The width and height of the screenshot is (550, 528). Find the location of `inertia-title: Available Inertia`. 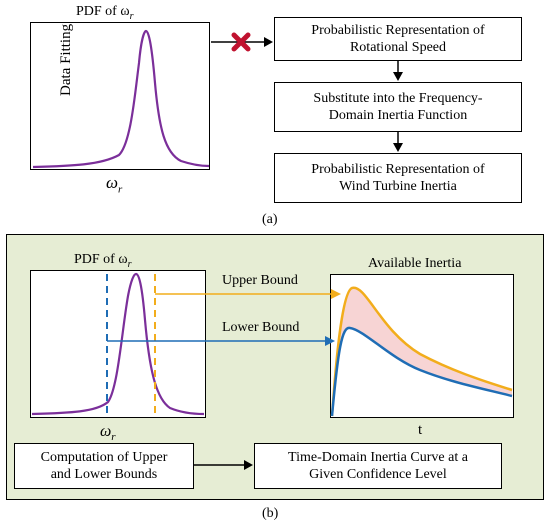

inertia-title: Available Inertia is located at coordinates (415, 263).